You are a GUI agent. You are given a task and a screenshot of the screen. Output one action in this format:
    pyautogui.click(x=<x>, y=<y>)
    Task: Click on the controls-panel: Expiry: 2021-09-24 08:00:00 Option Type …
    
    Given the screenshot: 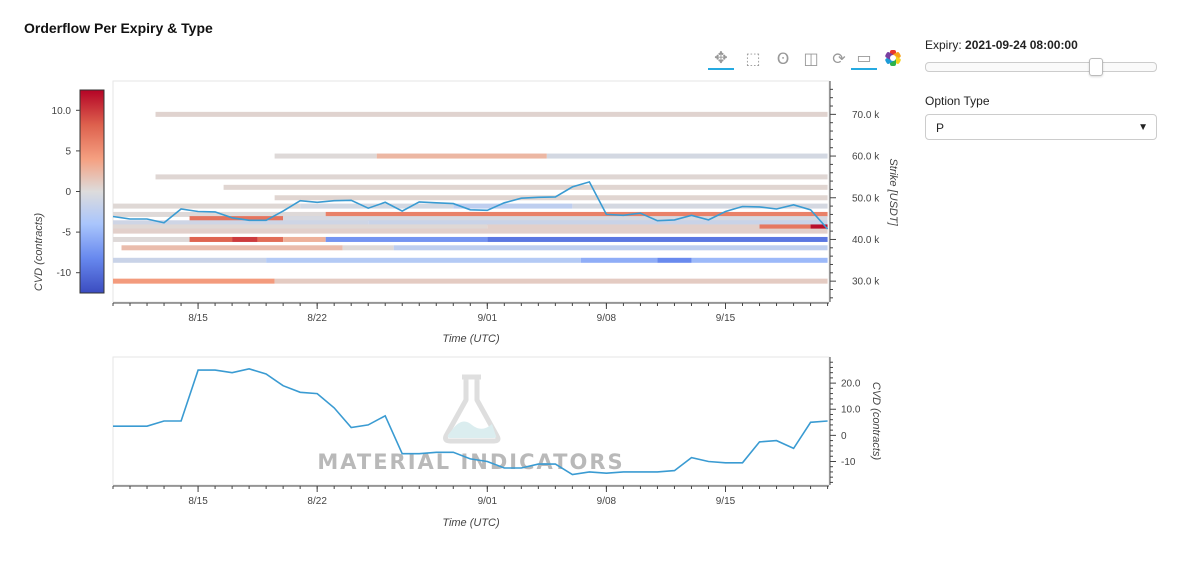 What is the action you would take?
    pyautogui.click(x=1041, y=89)
    